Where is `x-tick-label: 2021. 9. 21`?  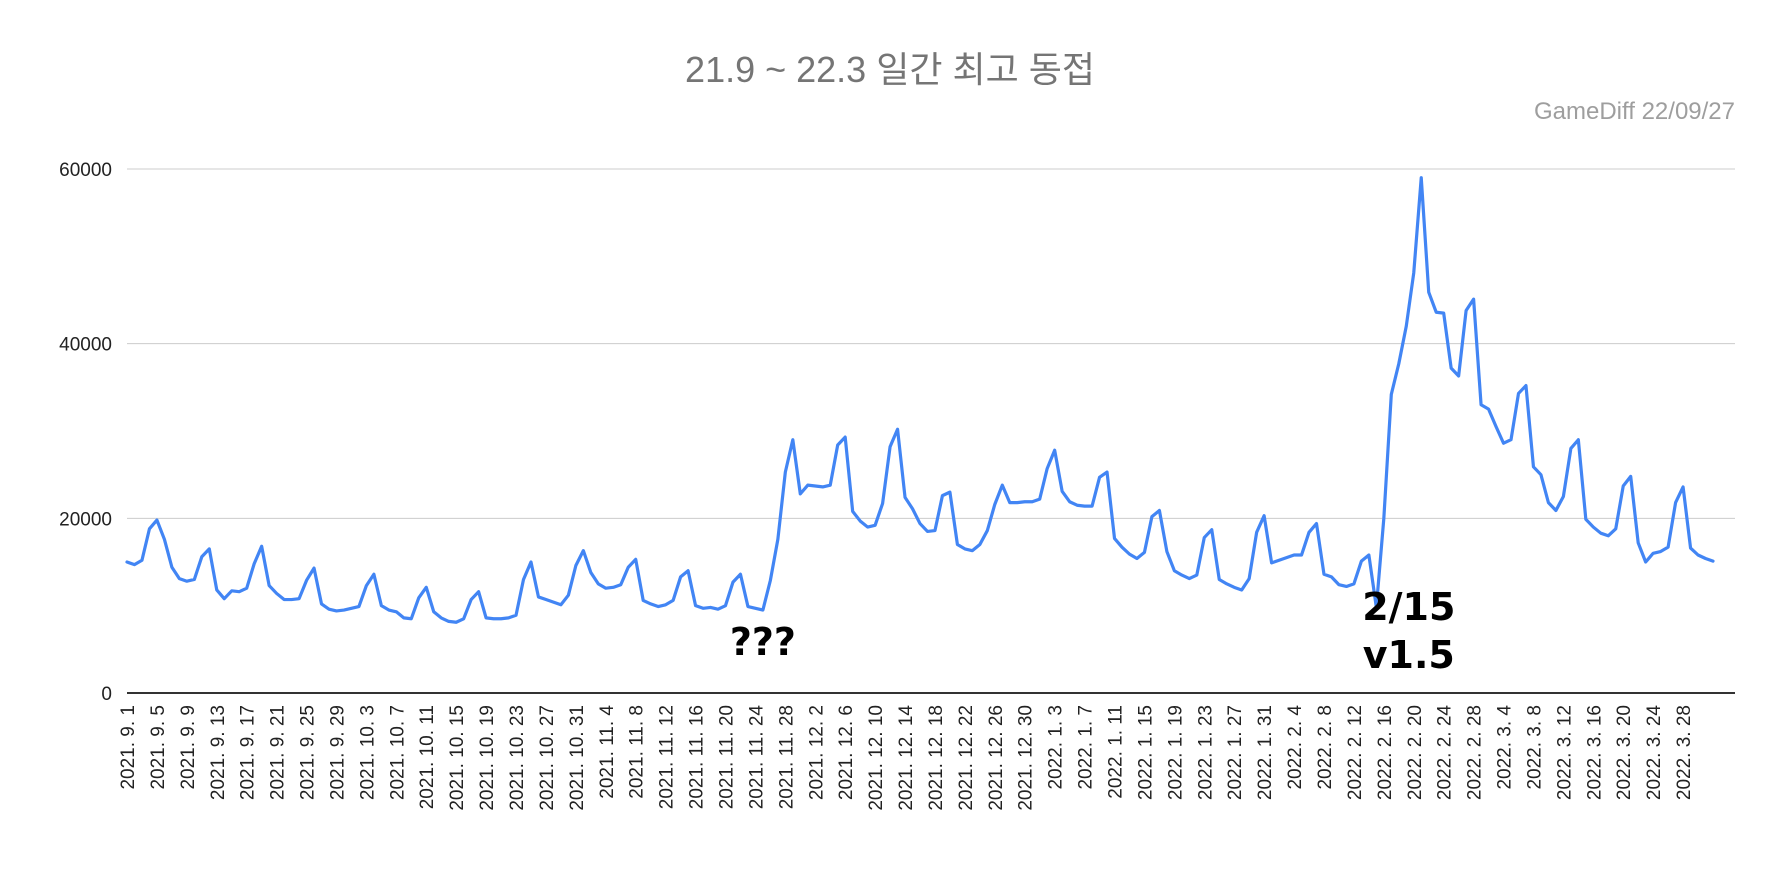 x-tick-label: 2021. 9. 21 is located at coordinates (278, 752).